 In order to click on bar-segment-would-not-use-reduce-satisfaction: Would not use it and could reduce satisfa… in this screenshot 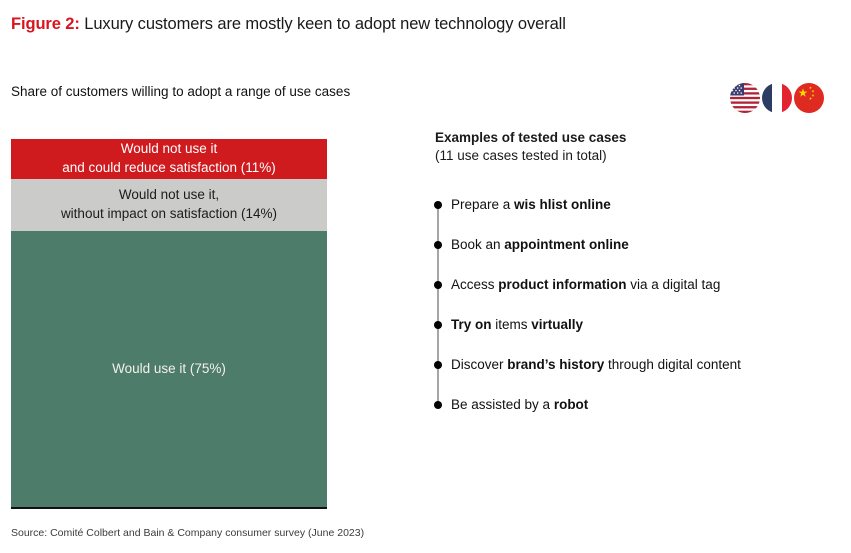, I will do `click(169, 159)`.